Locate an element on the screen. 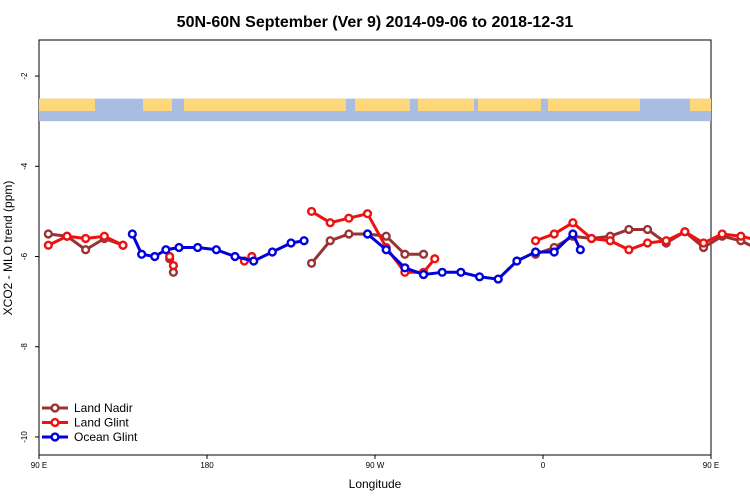  map-strip is located at coordinates (375, 110).